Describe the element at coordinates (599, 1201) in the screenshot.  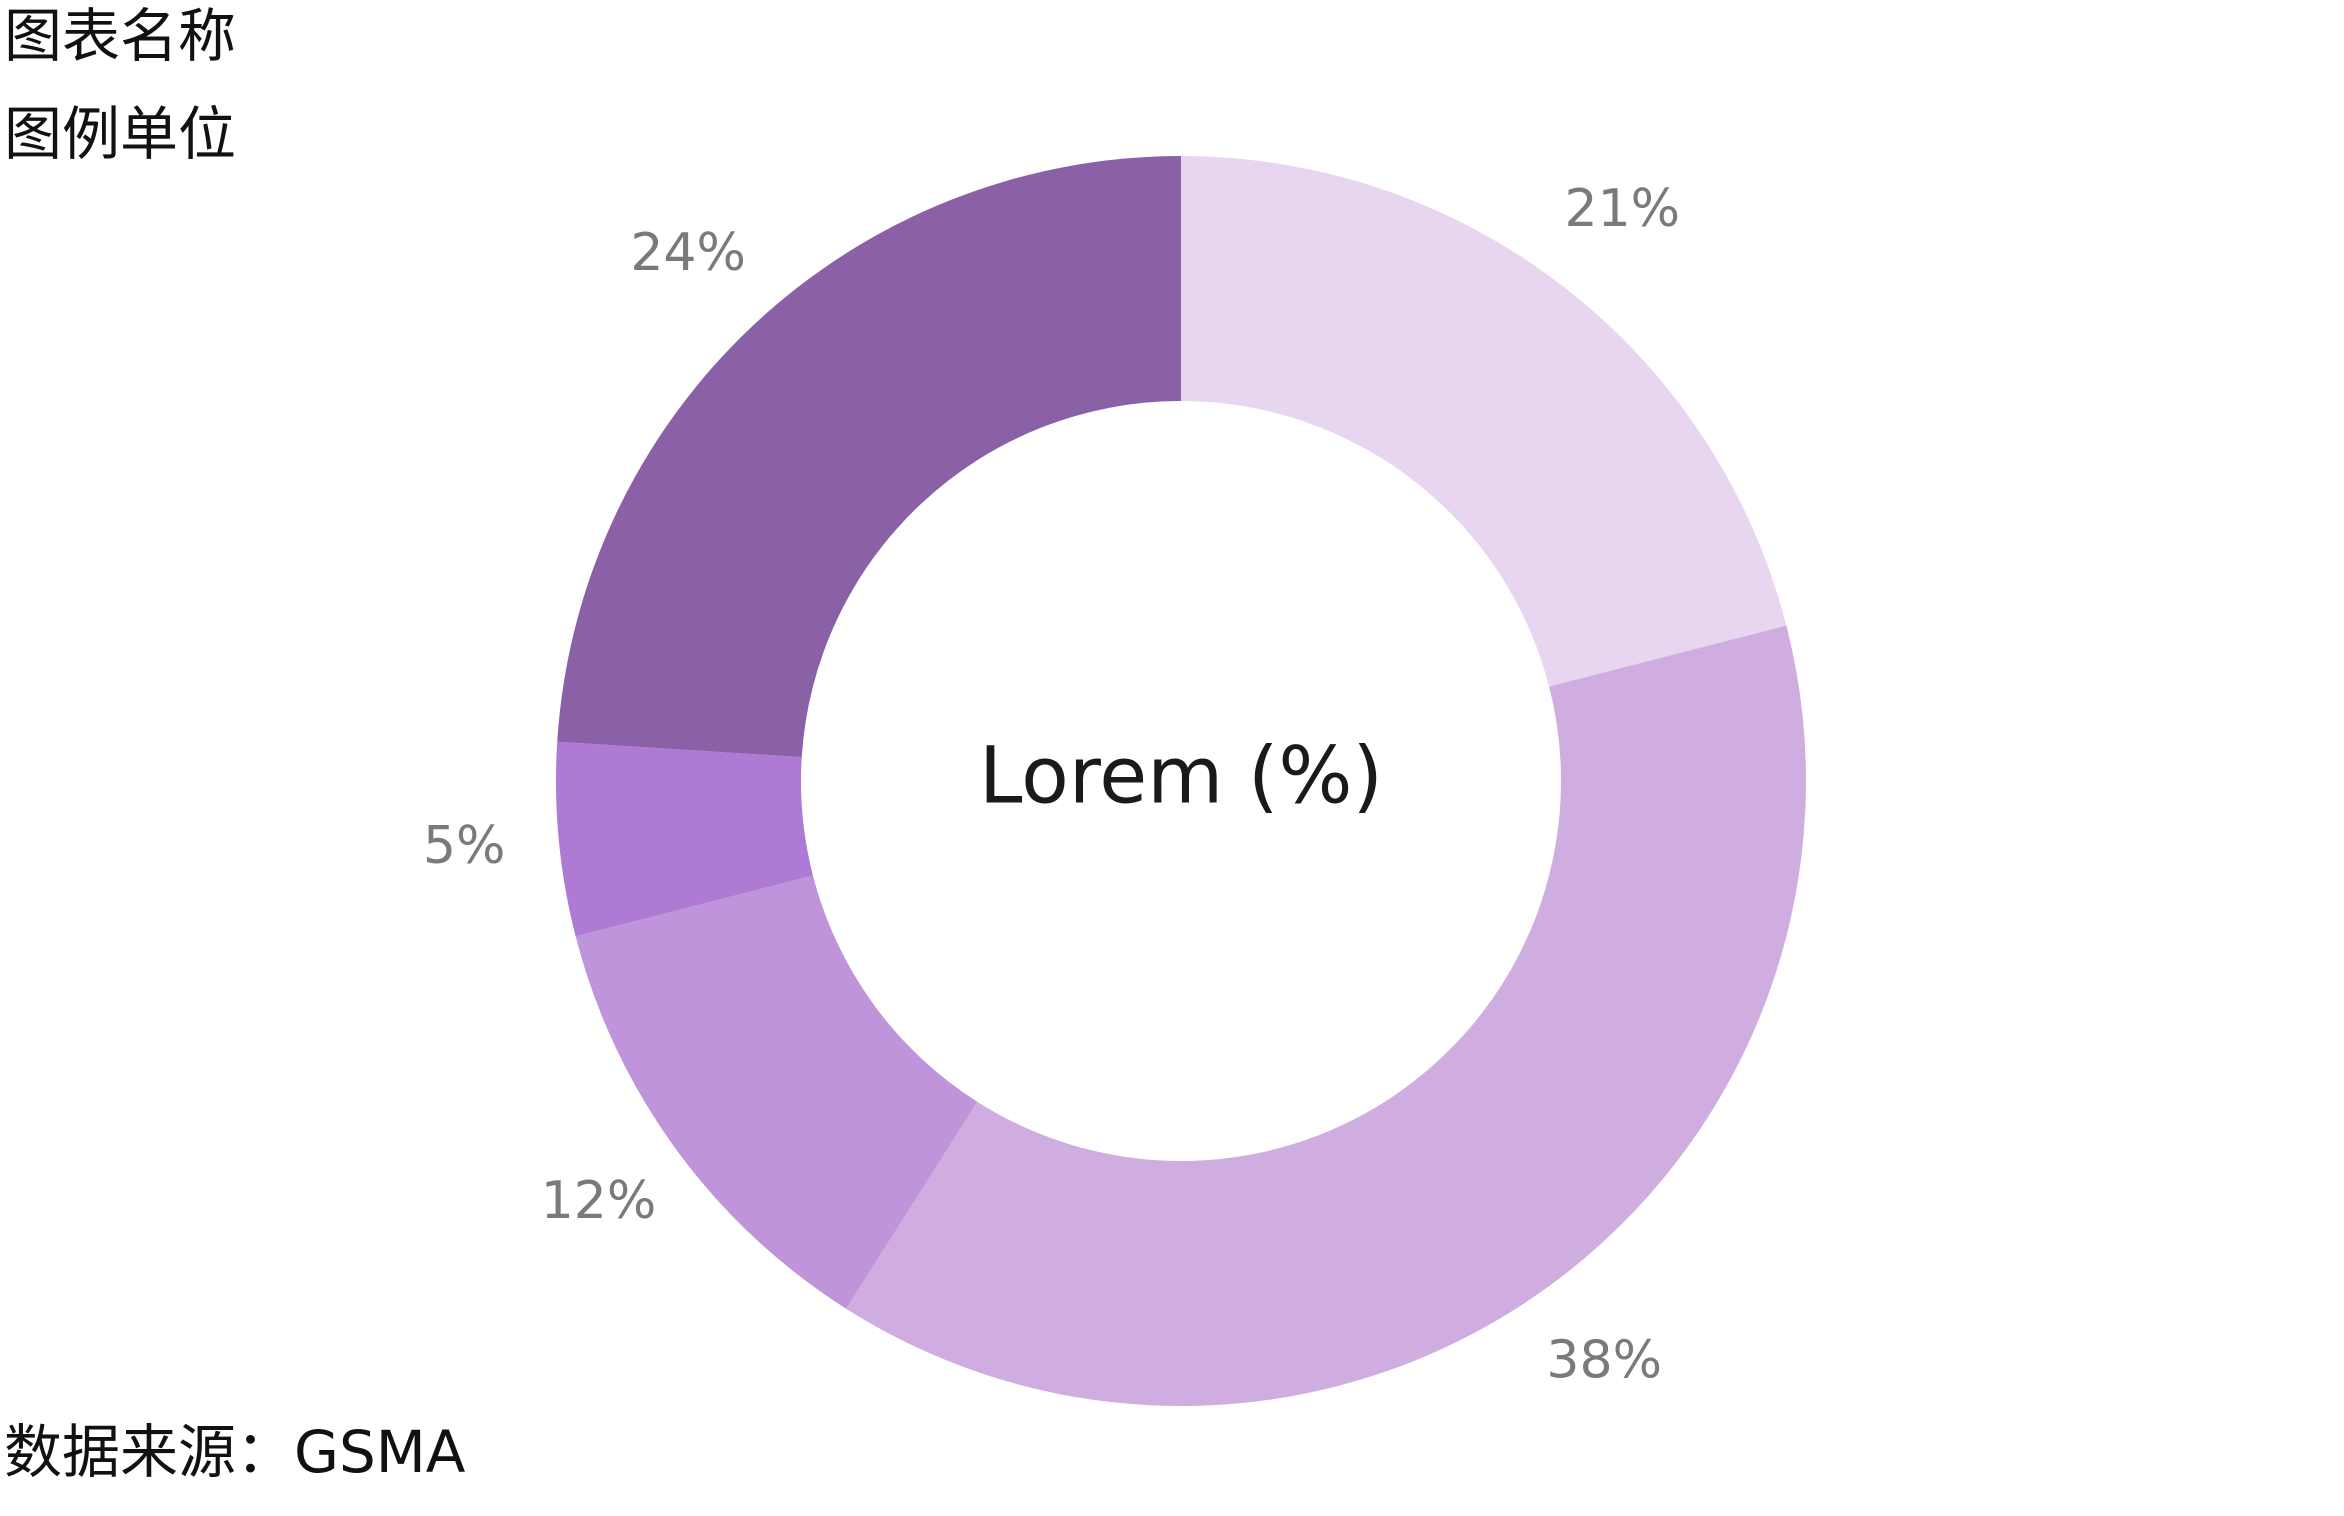
I see `slice-label-3: 12%` at that location.